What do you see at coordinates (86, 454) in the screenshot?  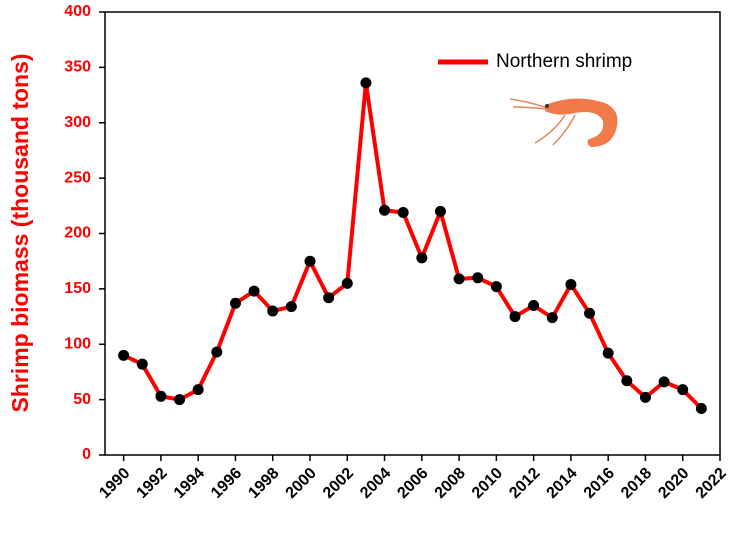 I see `y-tick-label: 0` at bounding box center [86, 454].